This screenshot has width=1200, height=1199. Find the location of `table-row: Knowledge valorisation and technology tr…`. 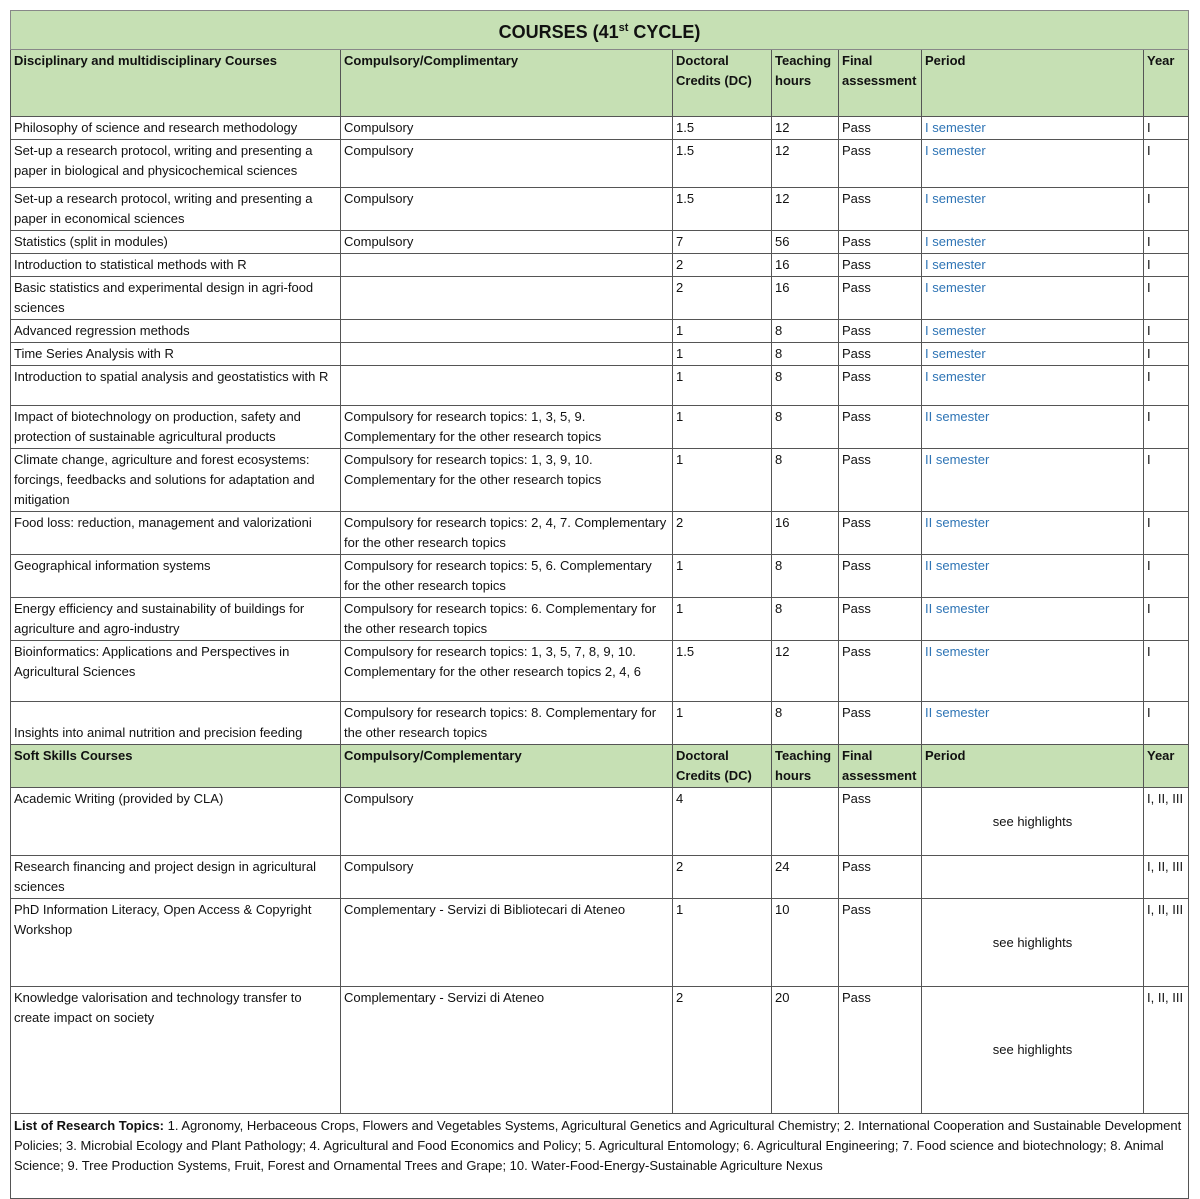

table-row: Knowledge valorisation and technology tr… is located at coordinates (600, 1050).